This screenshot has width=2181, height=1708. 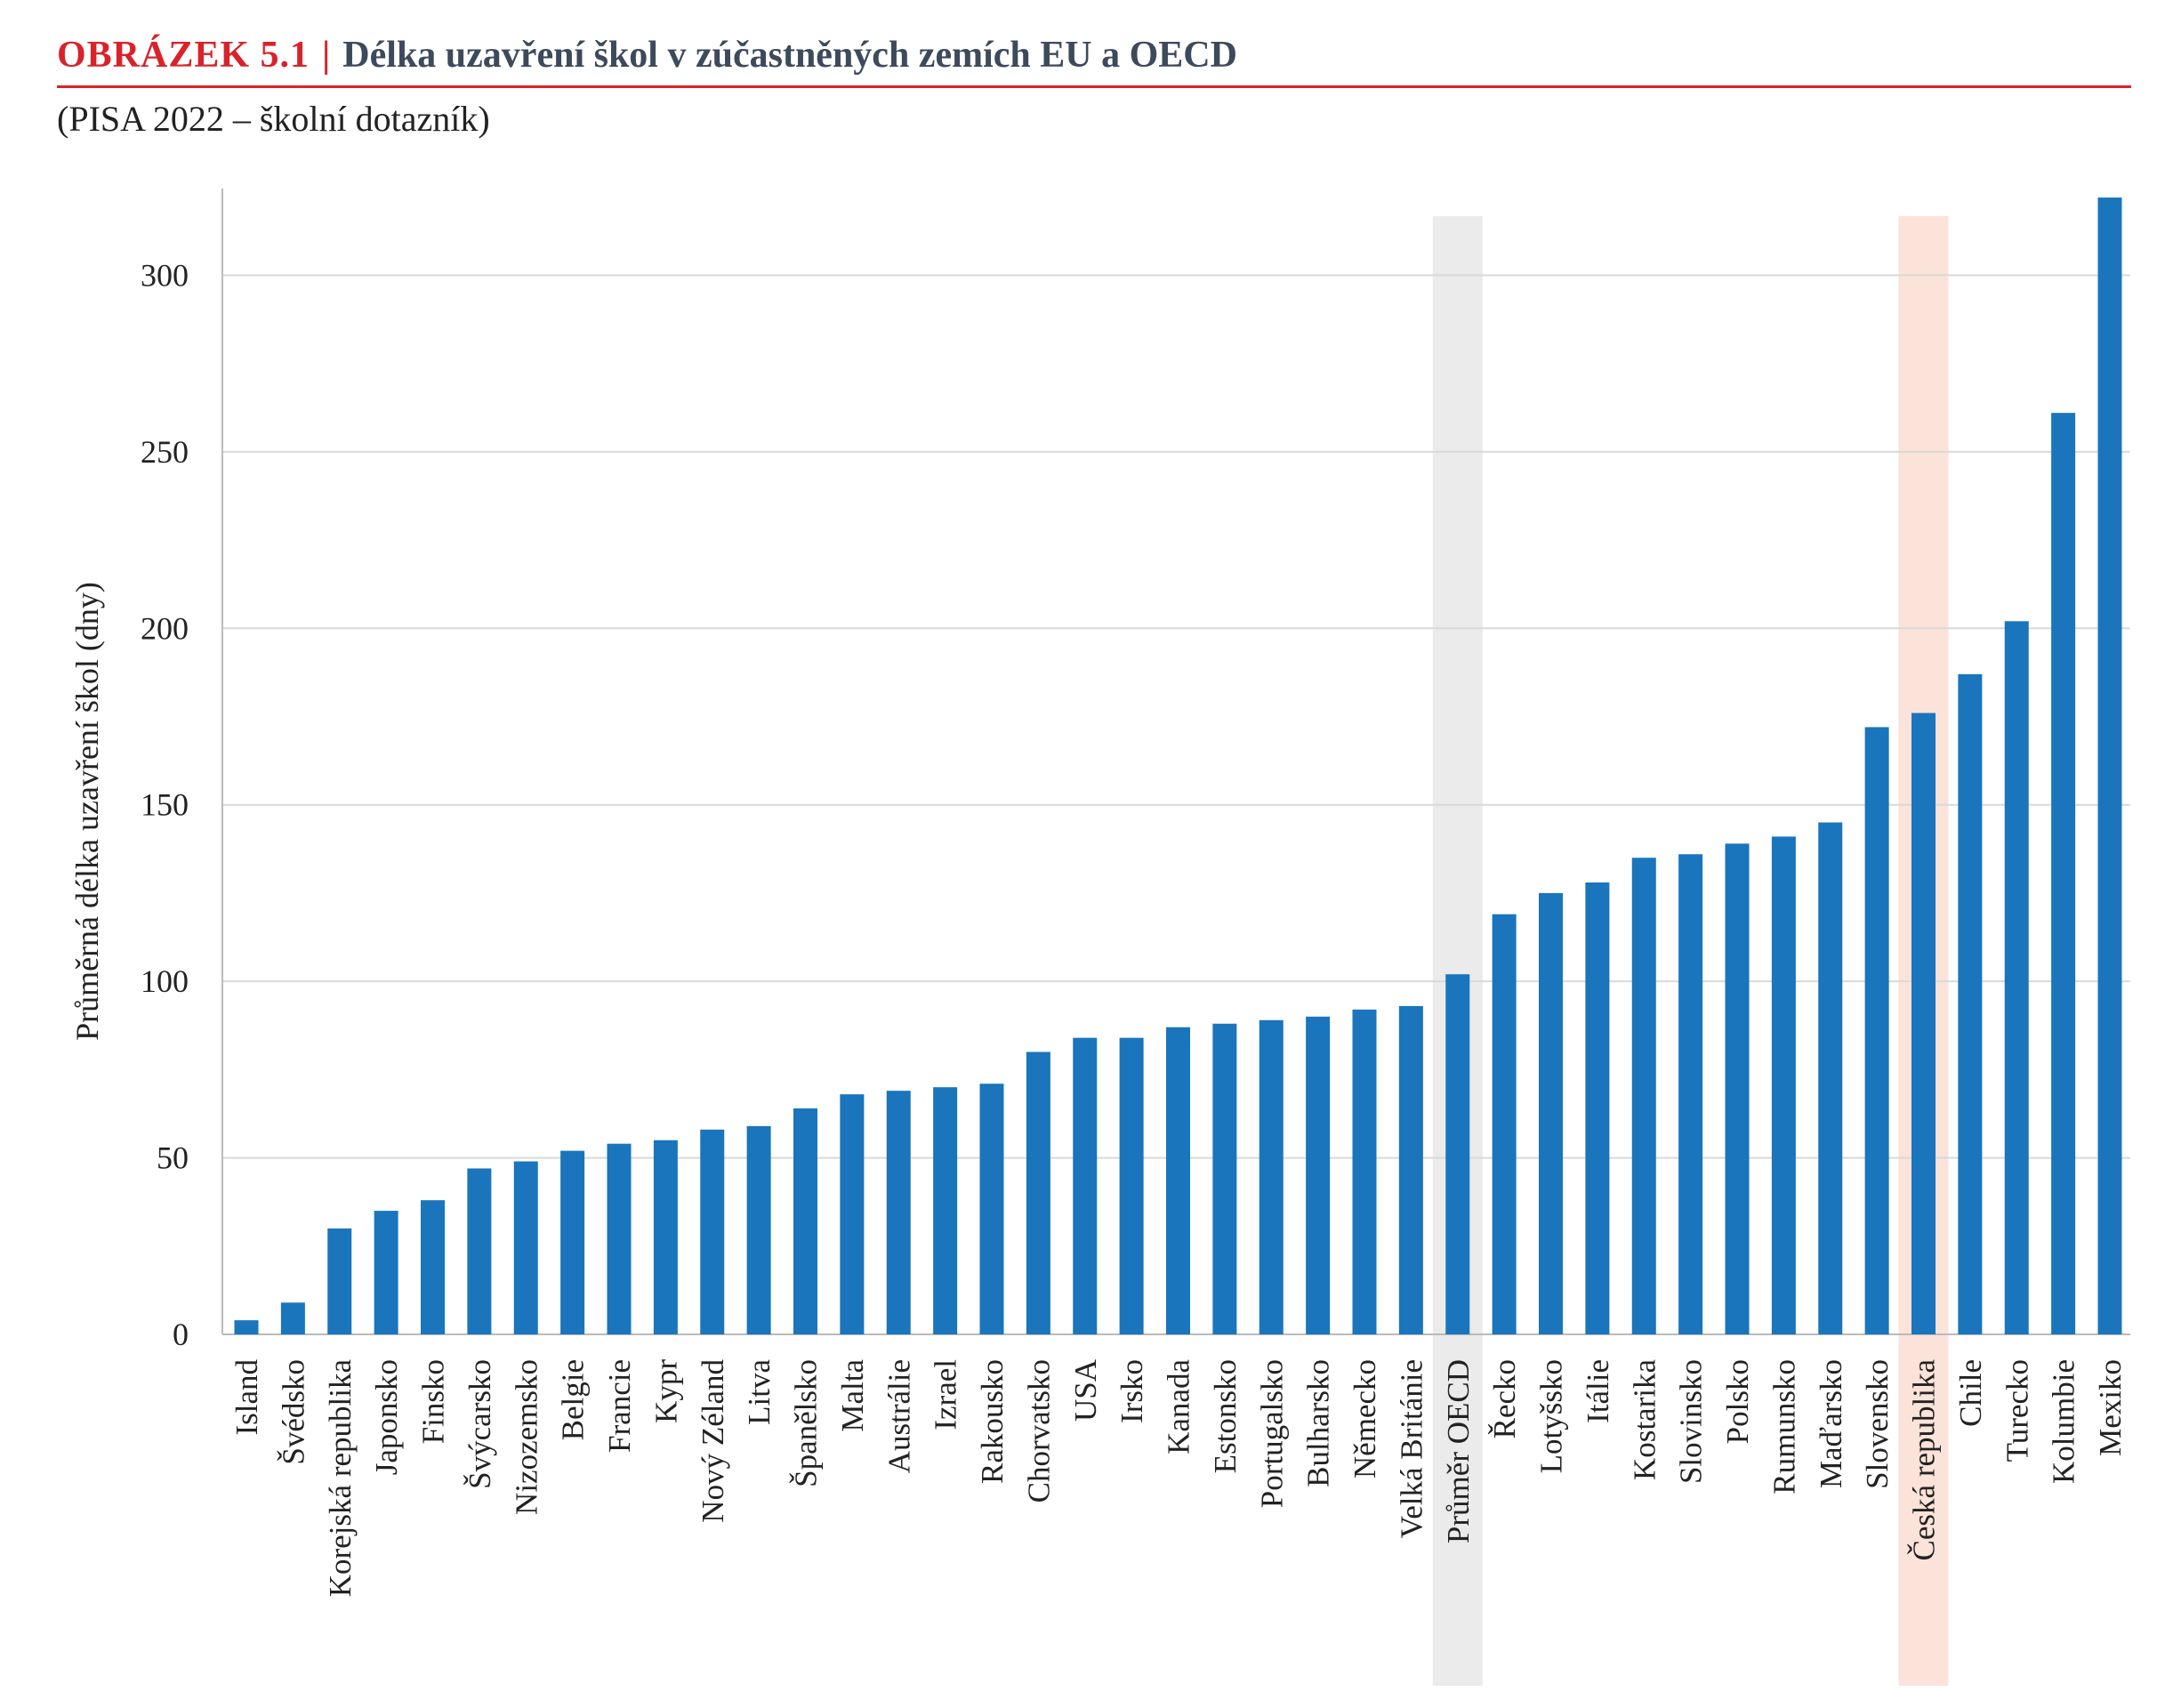 What do you see at coordinates (1224, 1178) in the screenshot?
I see `bar-estonsko` at bounding box center [1224, 1178].